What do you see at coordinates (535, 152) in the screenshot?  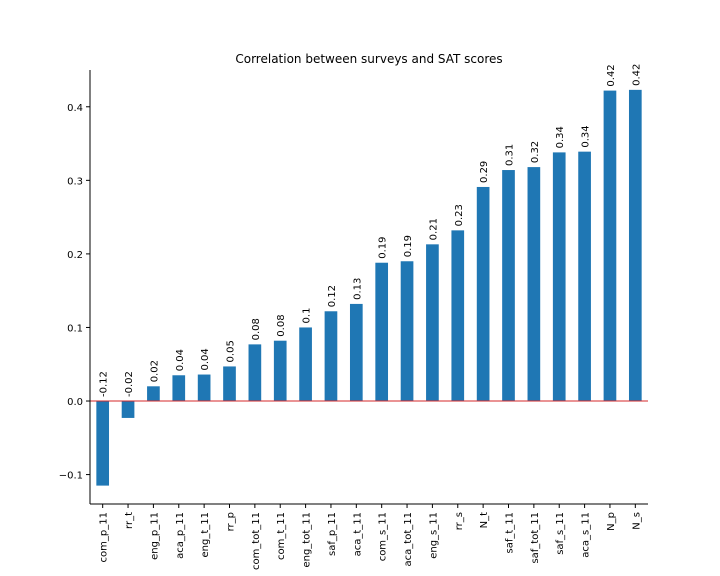 I see `data-label: 0.32` at bounding box center [535, 152].